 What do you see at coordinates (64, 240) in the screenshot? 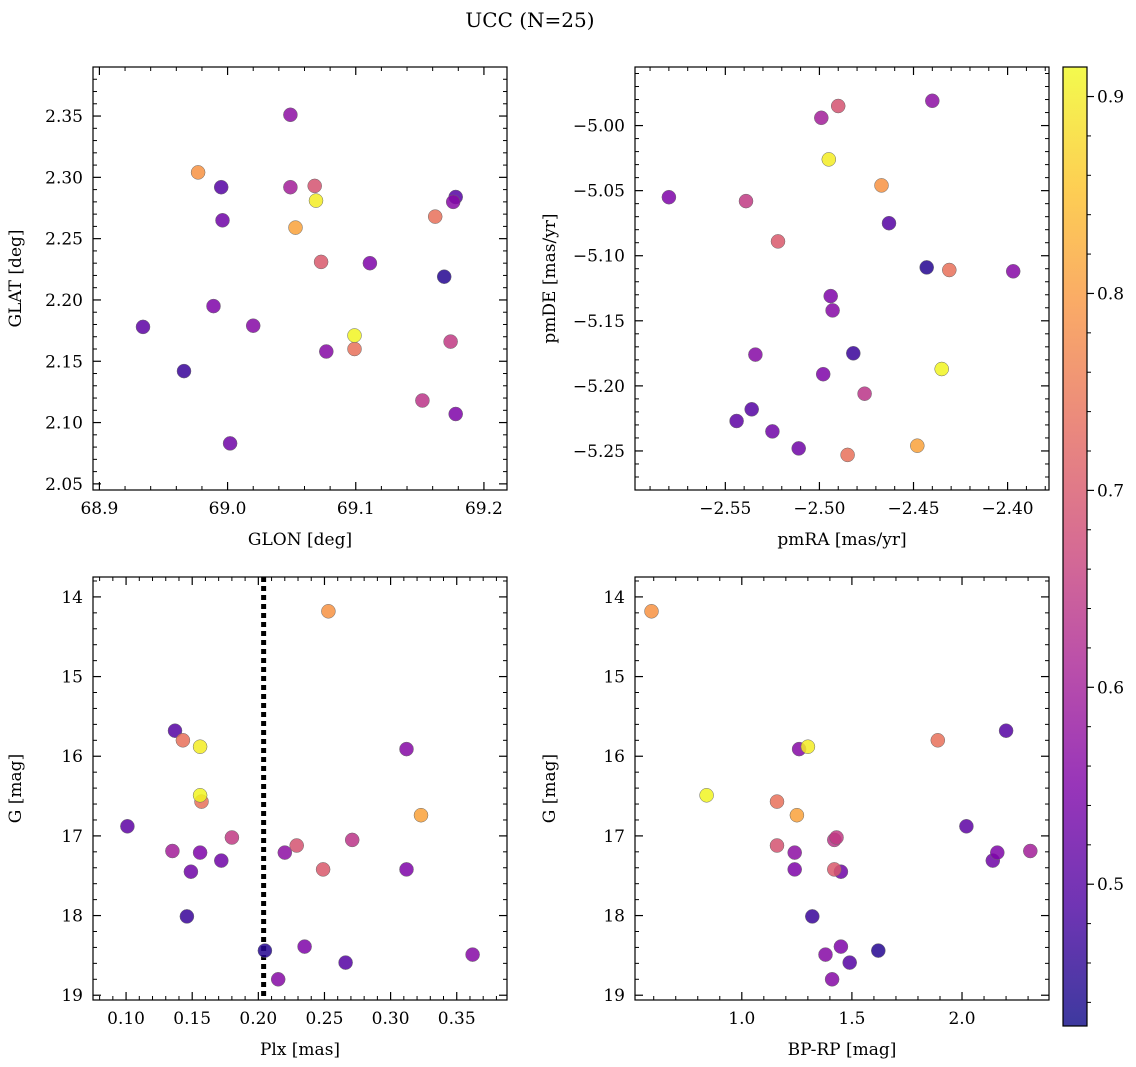
I see `y-tick-label: 2.25` at bounding box center [64, 240].